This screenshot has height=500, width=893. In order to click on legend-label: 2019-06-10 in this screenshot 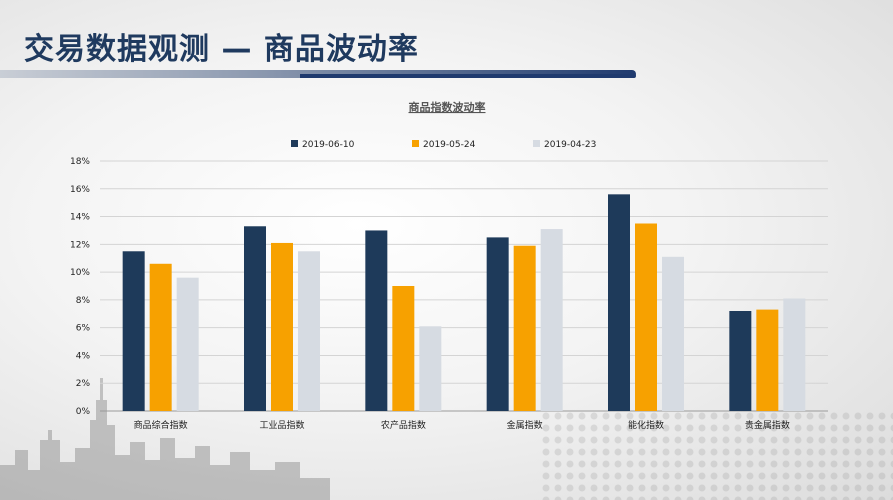, I will do `click(328, 145)`.